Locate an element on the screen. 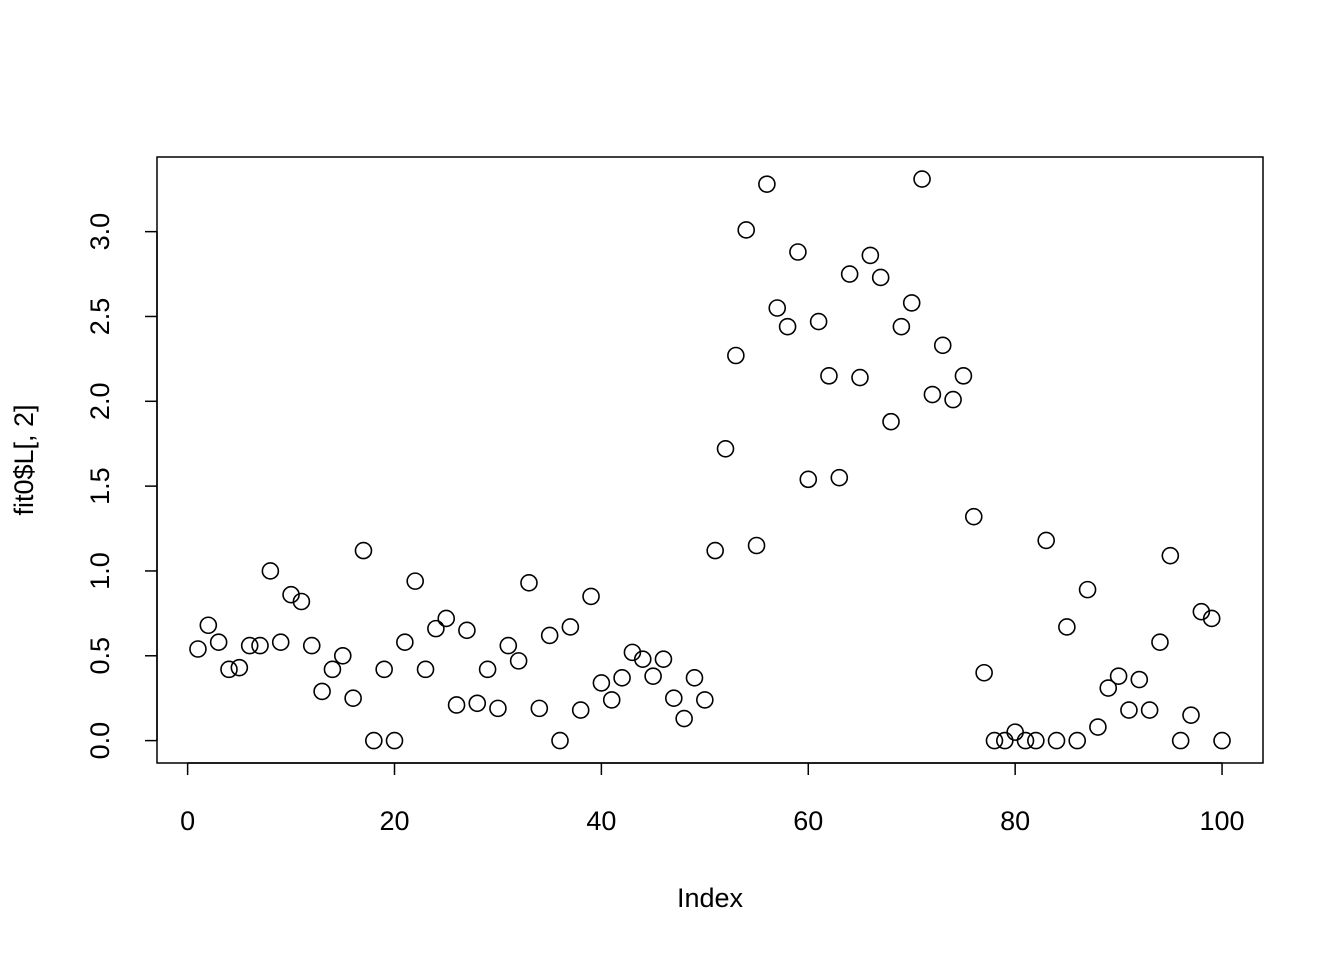  y-tick-label: 0.0 is located at coordinates (100, 741).